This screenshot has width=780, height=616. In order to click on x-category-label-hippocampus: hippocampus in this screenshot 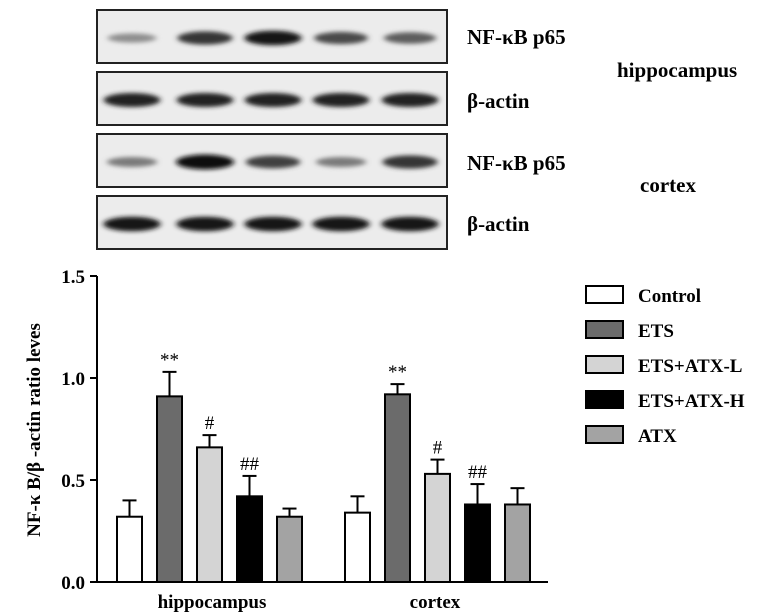, I will do `click(212, 602)`.